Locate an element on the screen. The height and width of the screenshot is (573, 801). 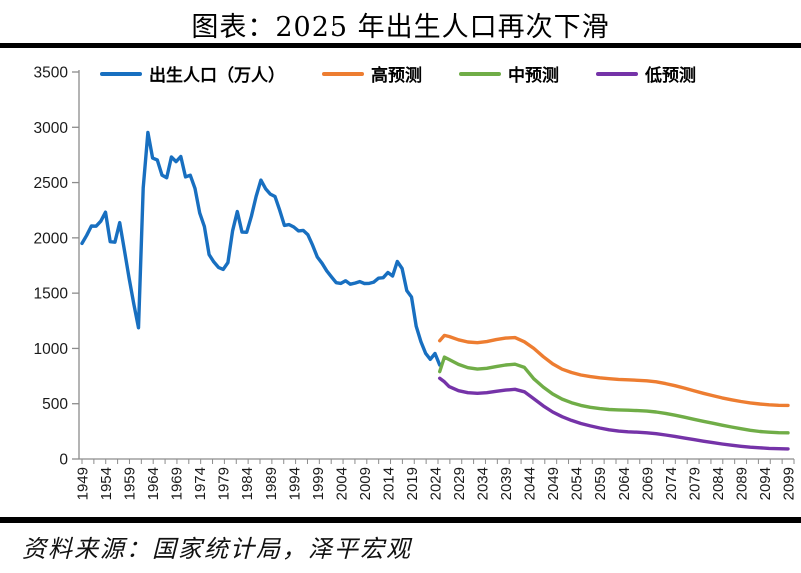
x-axis-label: 2054 is located at coordinates (577, 483).